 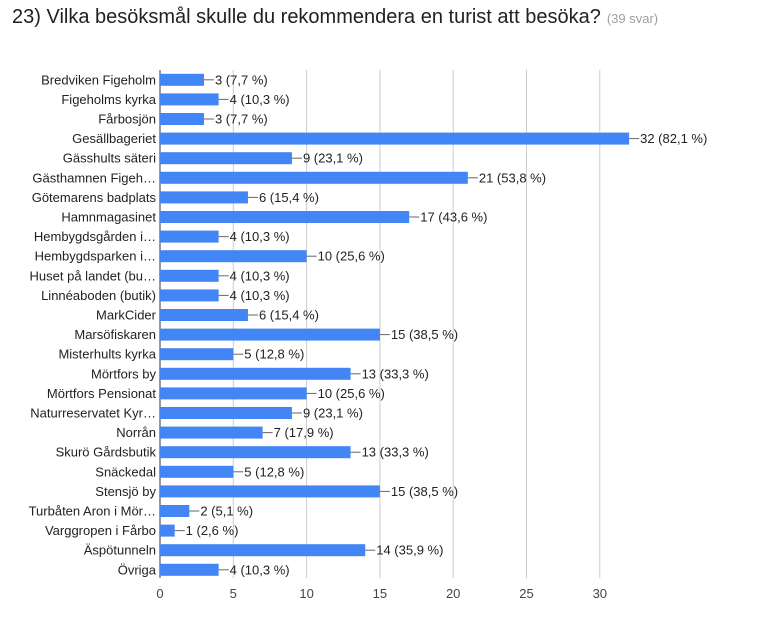 I want to click on value-label: 7 (17,9 %), so click(x=304, y=432).